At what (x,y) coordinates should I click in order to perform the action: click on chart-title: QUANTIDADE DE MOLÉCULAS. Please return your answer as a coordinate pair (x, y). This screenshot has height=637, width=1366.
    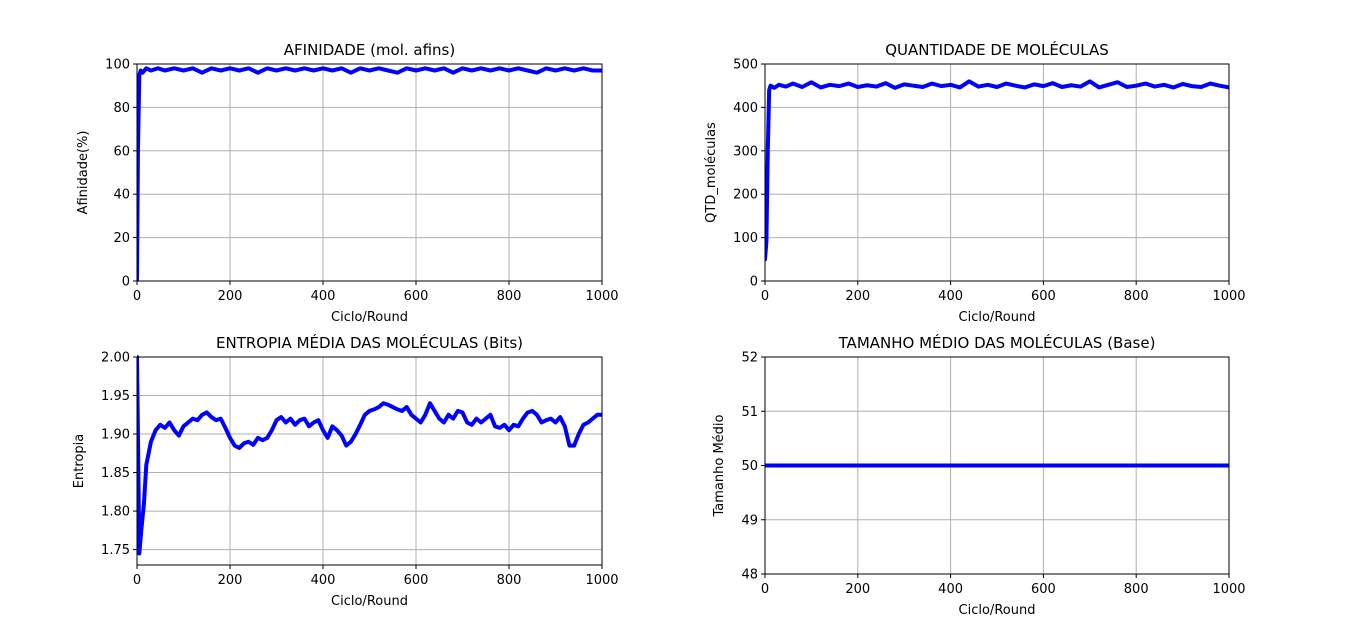
    Looking at the image, I should click on (997, 49).